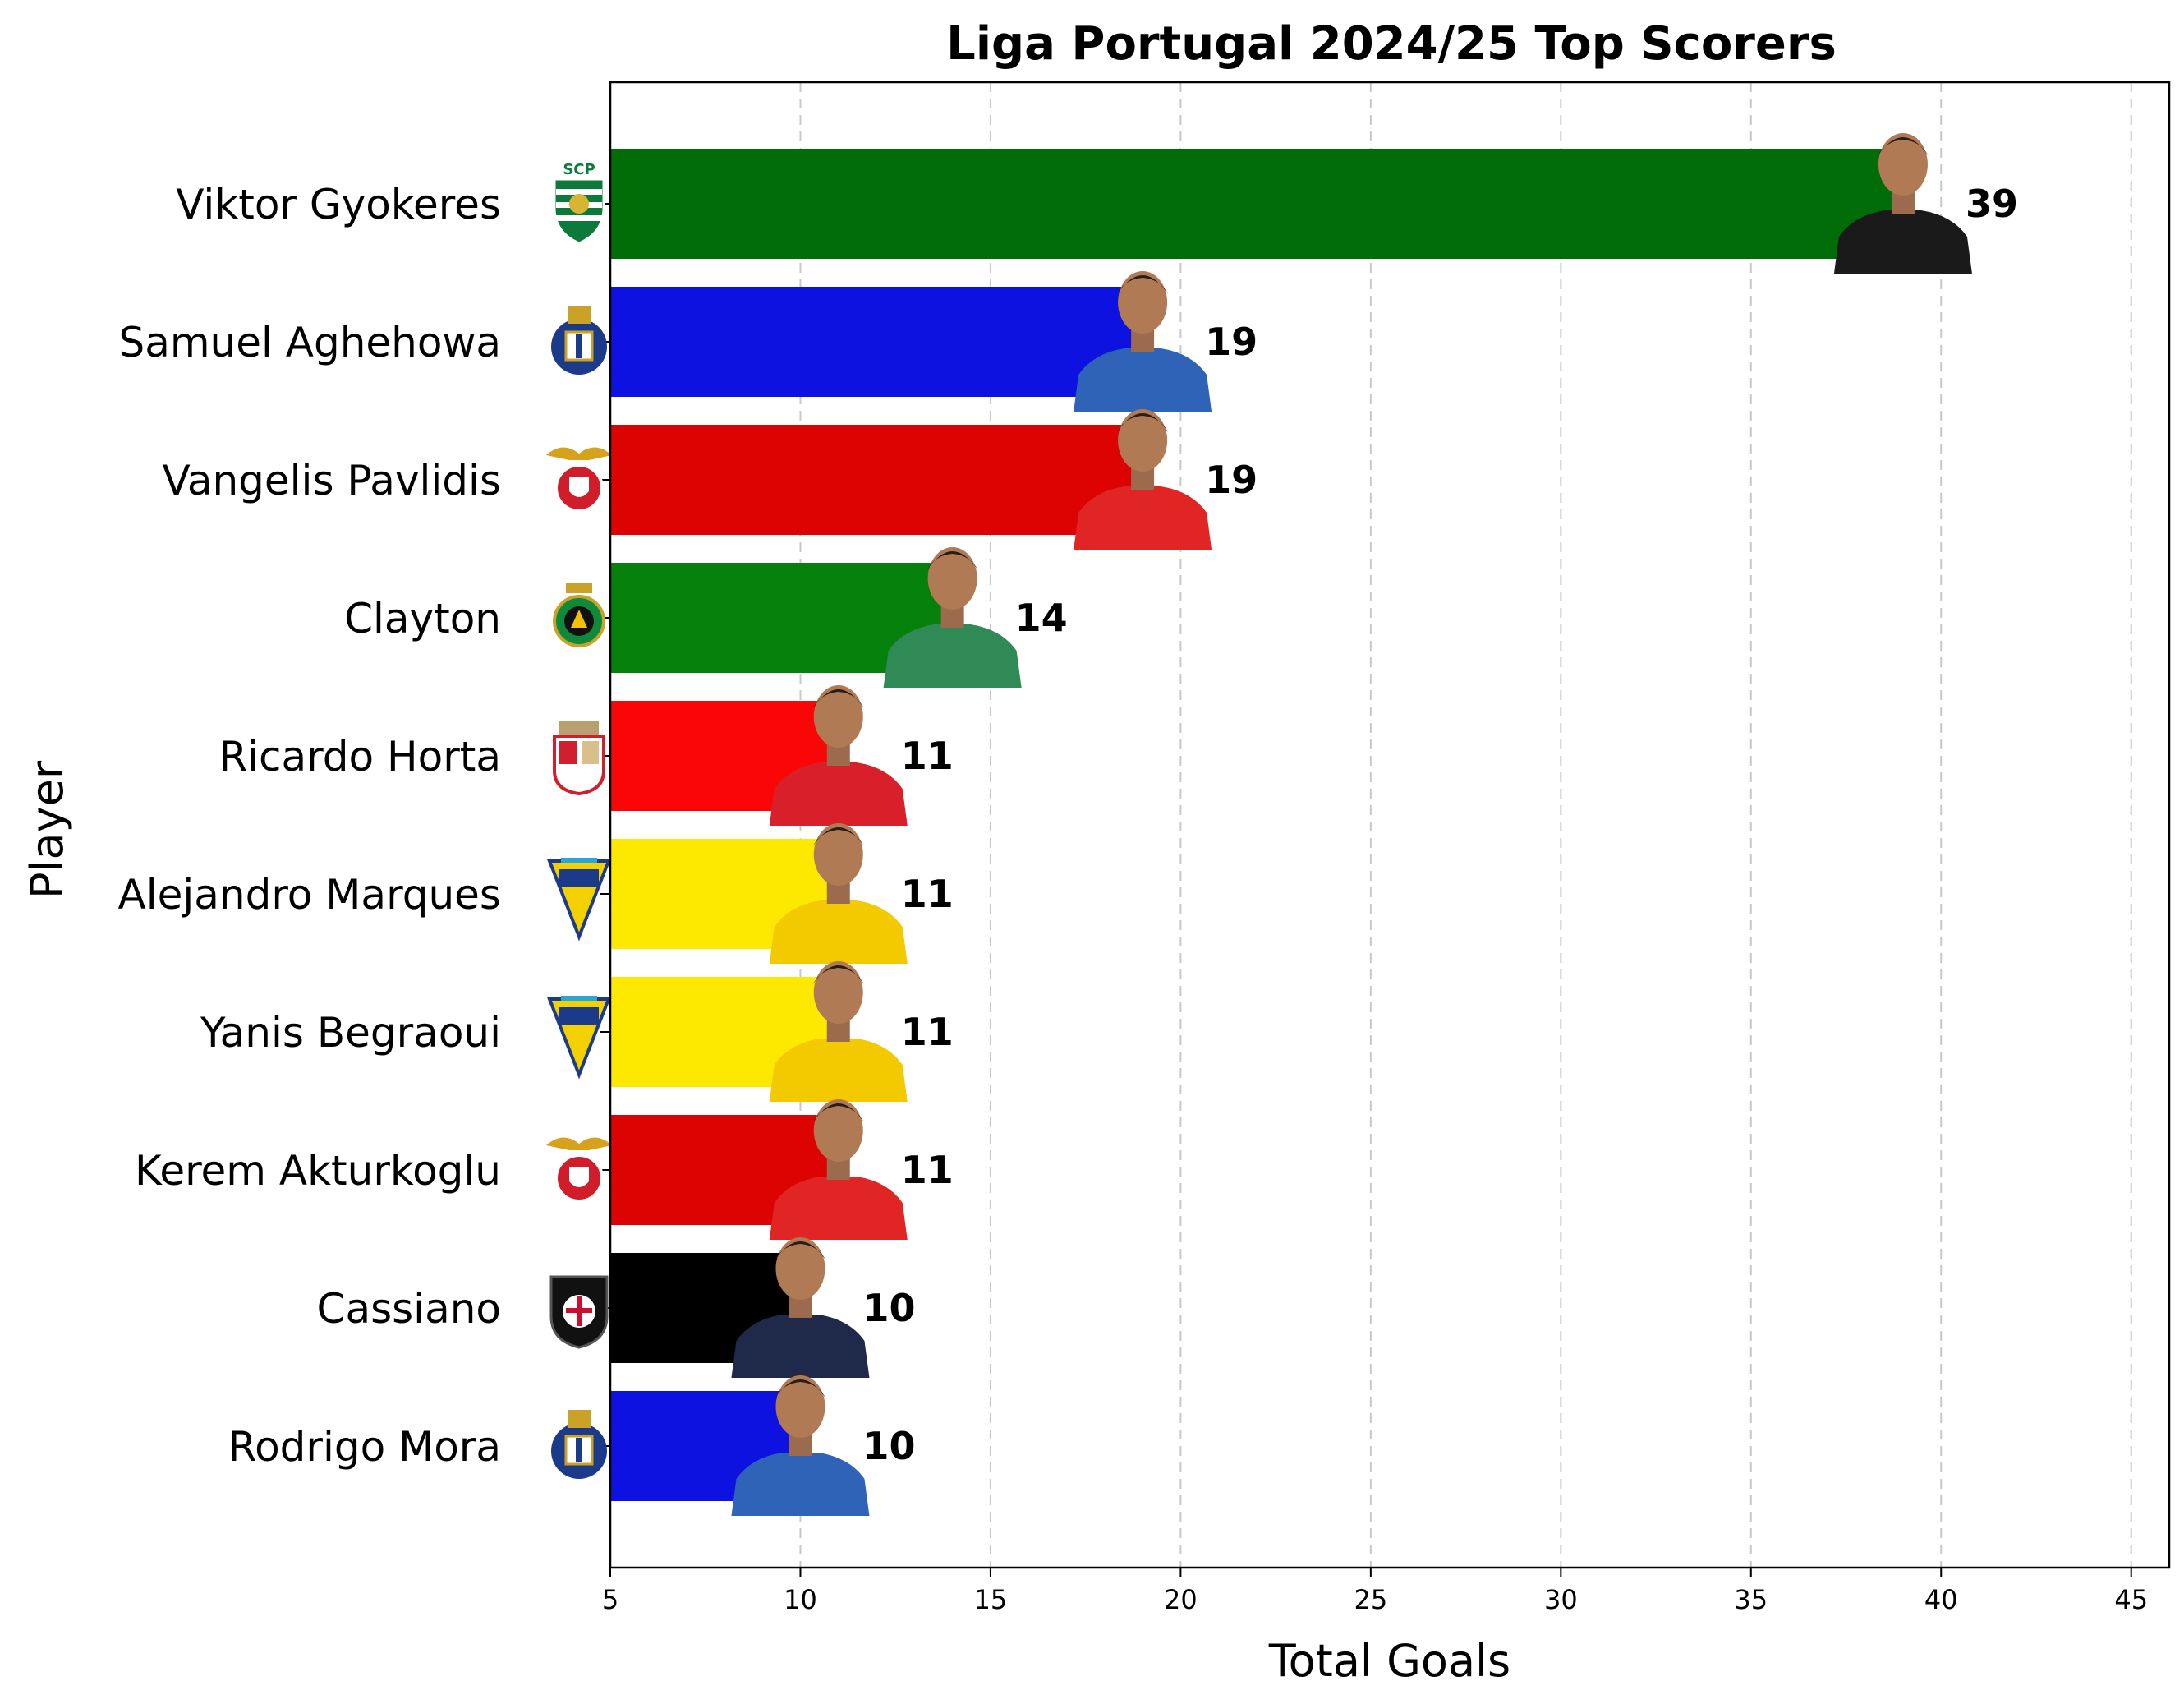 The width and height of the screenshot is (2184, 1704). Describe the element at coordinates (409, 1309) in the screenshot. I see `y-tick-label: Cassiano` at that location.